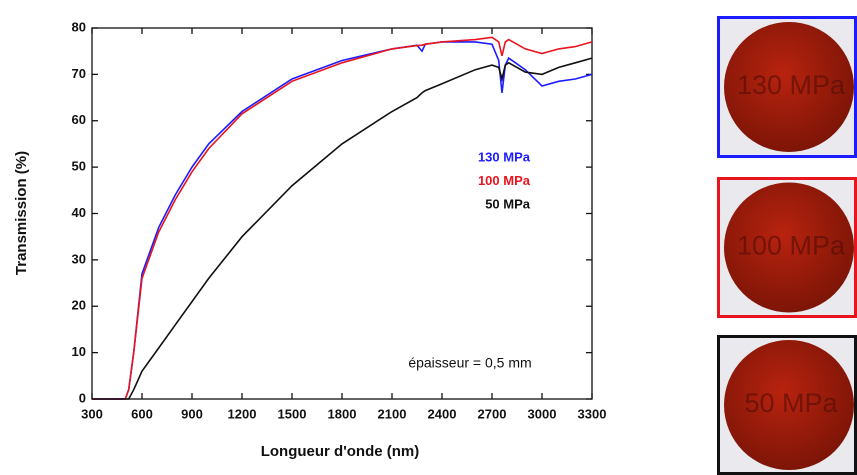  What do you see at coordinates (82, 397) in the screenshot?
I see `y-tick-label: 0` at bounding box center [82, 397].